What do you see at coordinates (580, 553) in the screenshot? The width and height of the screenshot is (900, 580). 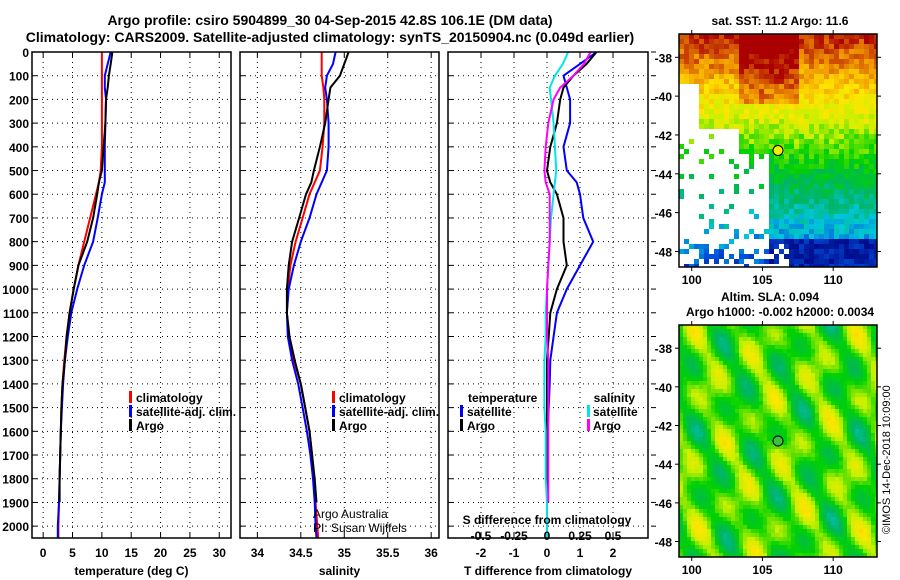 I see `x-tick-label: 1` at bounding box center [580, 553].